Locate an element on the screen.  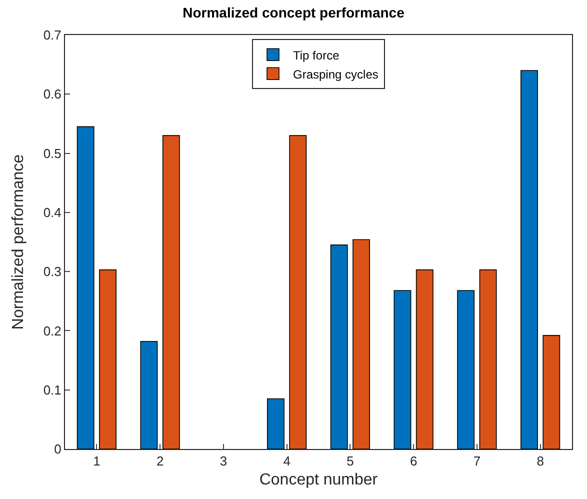
y-axis-title: Normalized performance is located at coordinates (19, 242).